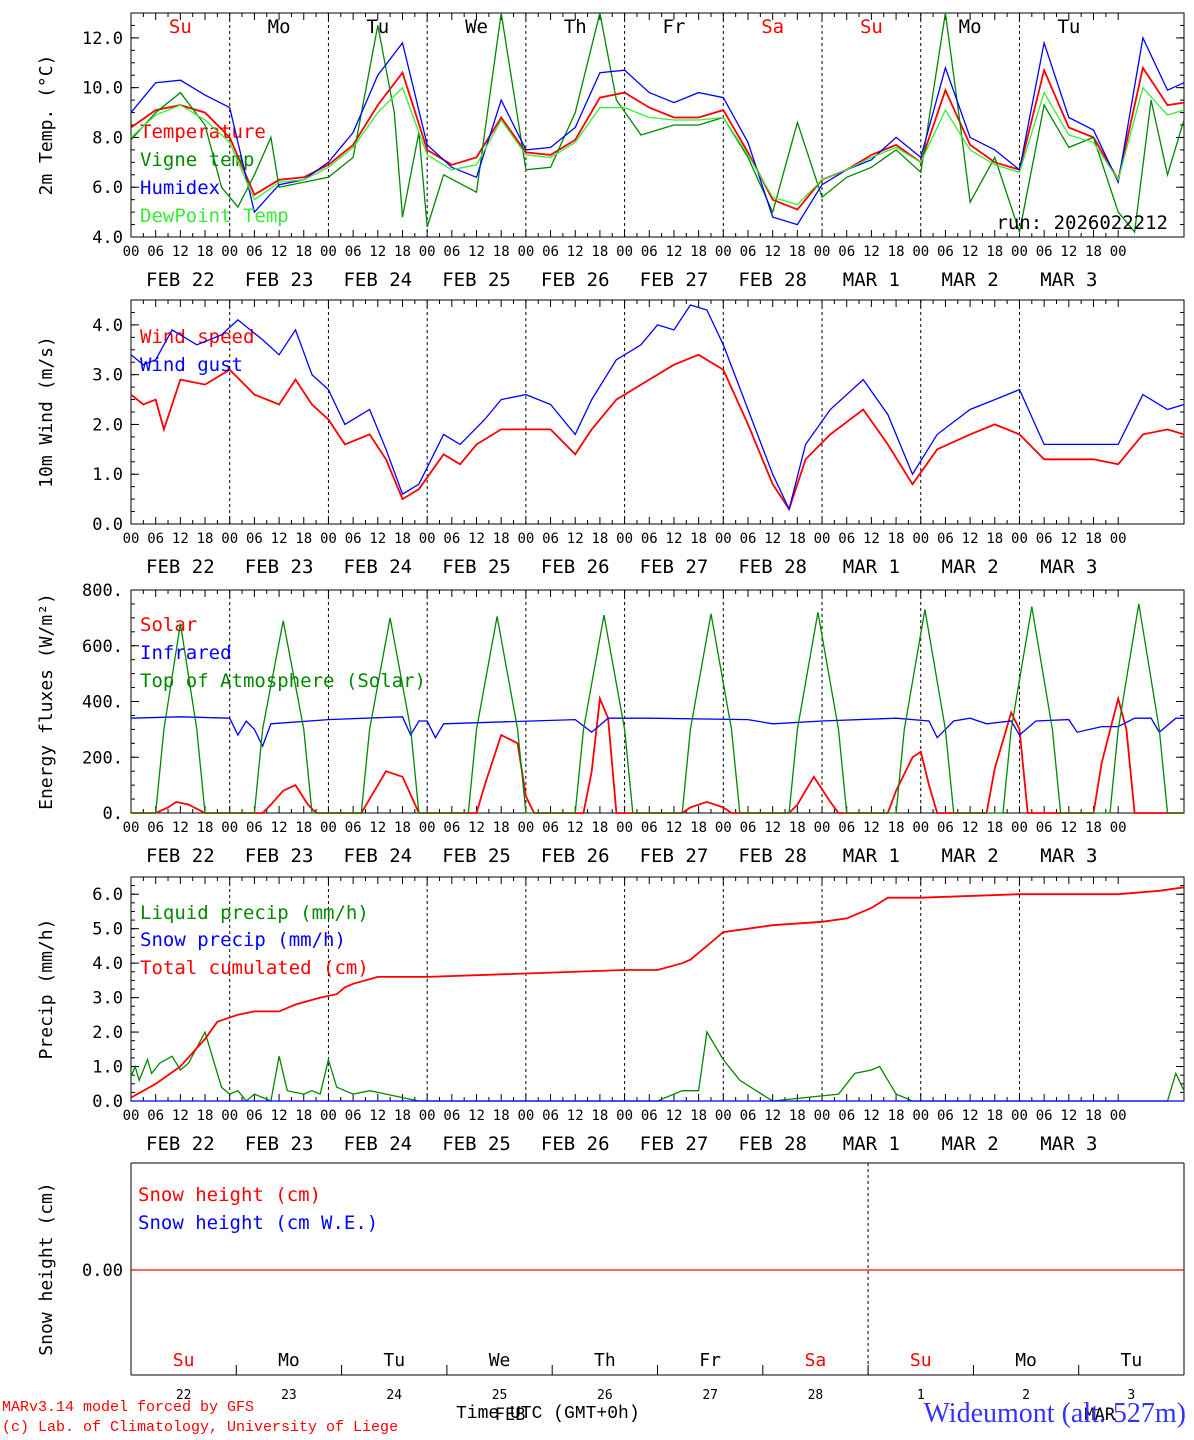  What do you see at coordinates (1099, 1415) in the screenshot?
I see `month-label-mar: MAR` at bounding box center [1099, 1415].